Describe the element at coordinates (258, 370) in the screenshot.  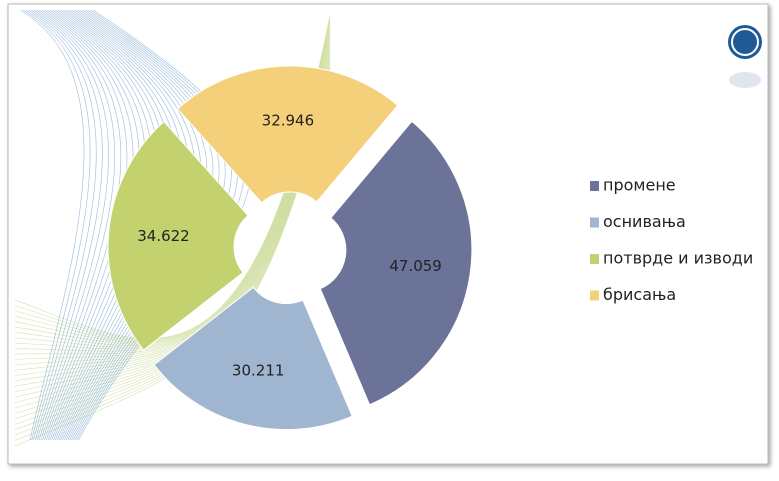
I see `data-label: 30.211` at that location.